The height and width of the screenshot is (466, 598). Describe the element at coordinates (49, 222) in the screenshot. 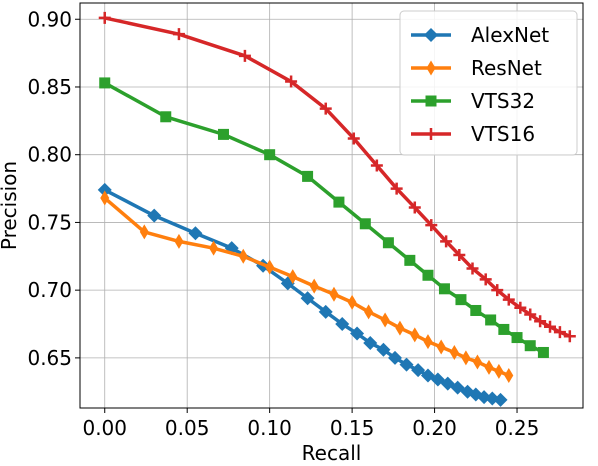

I see `y-tick-label: 0.75` at that location.